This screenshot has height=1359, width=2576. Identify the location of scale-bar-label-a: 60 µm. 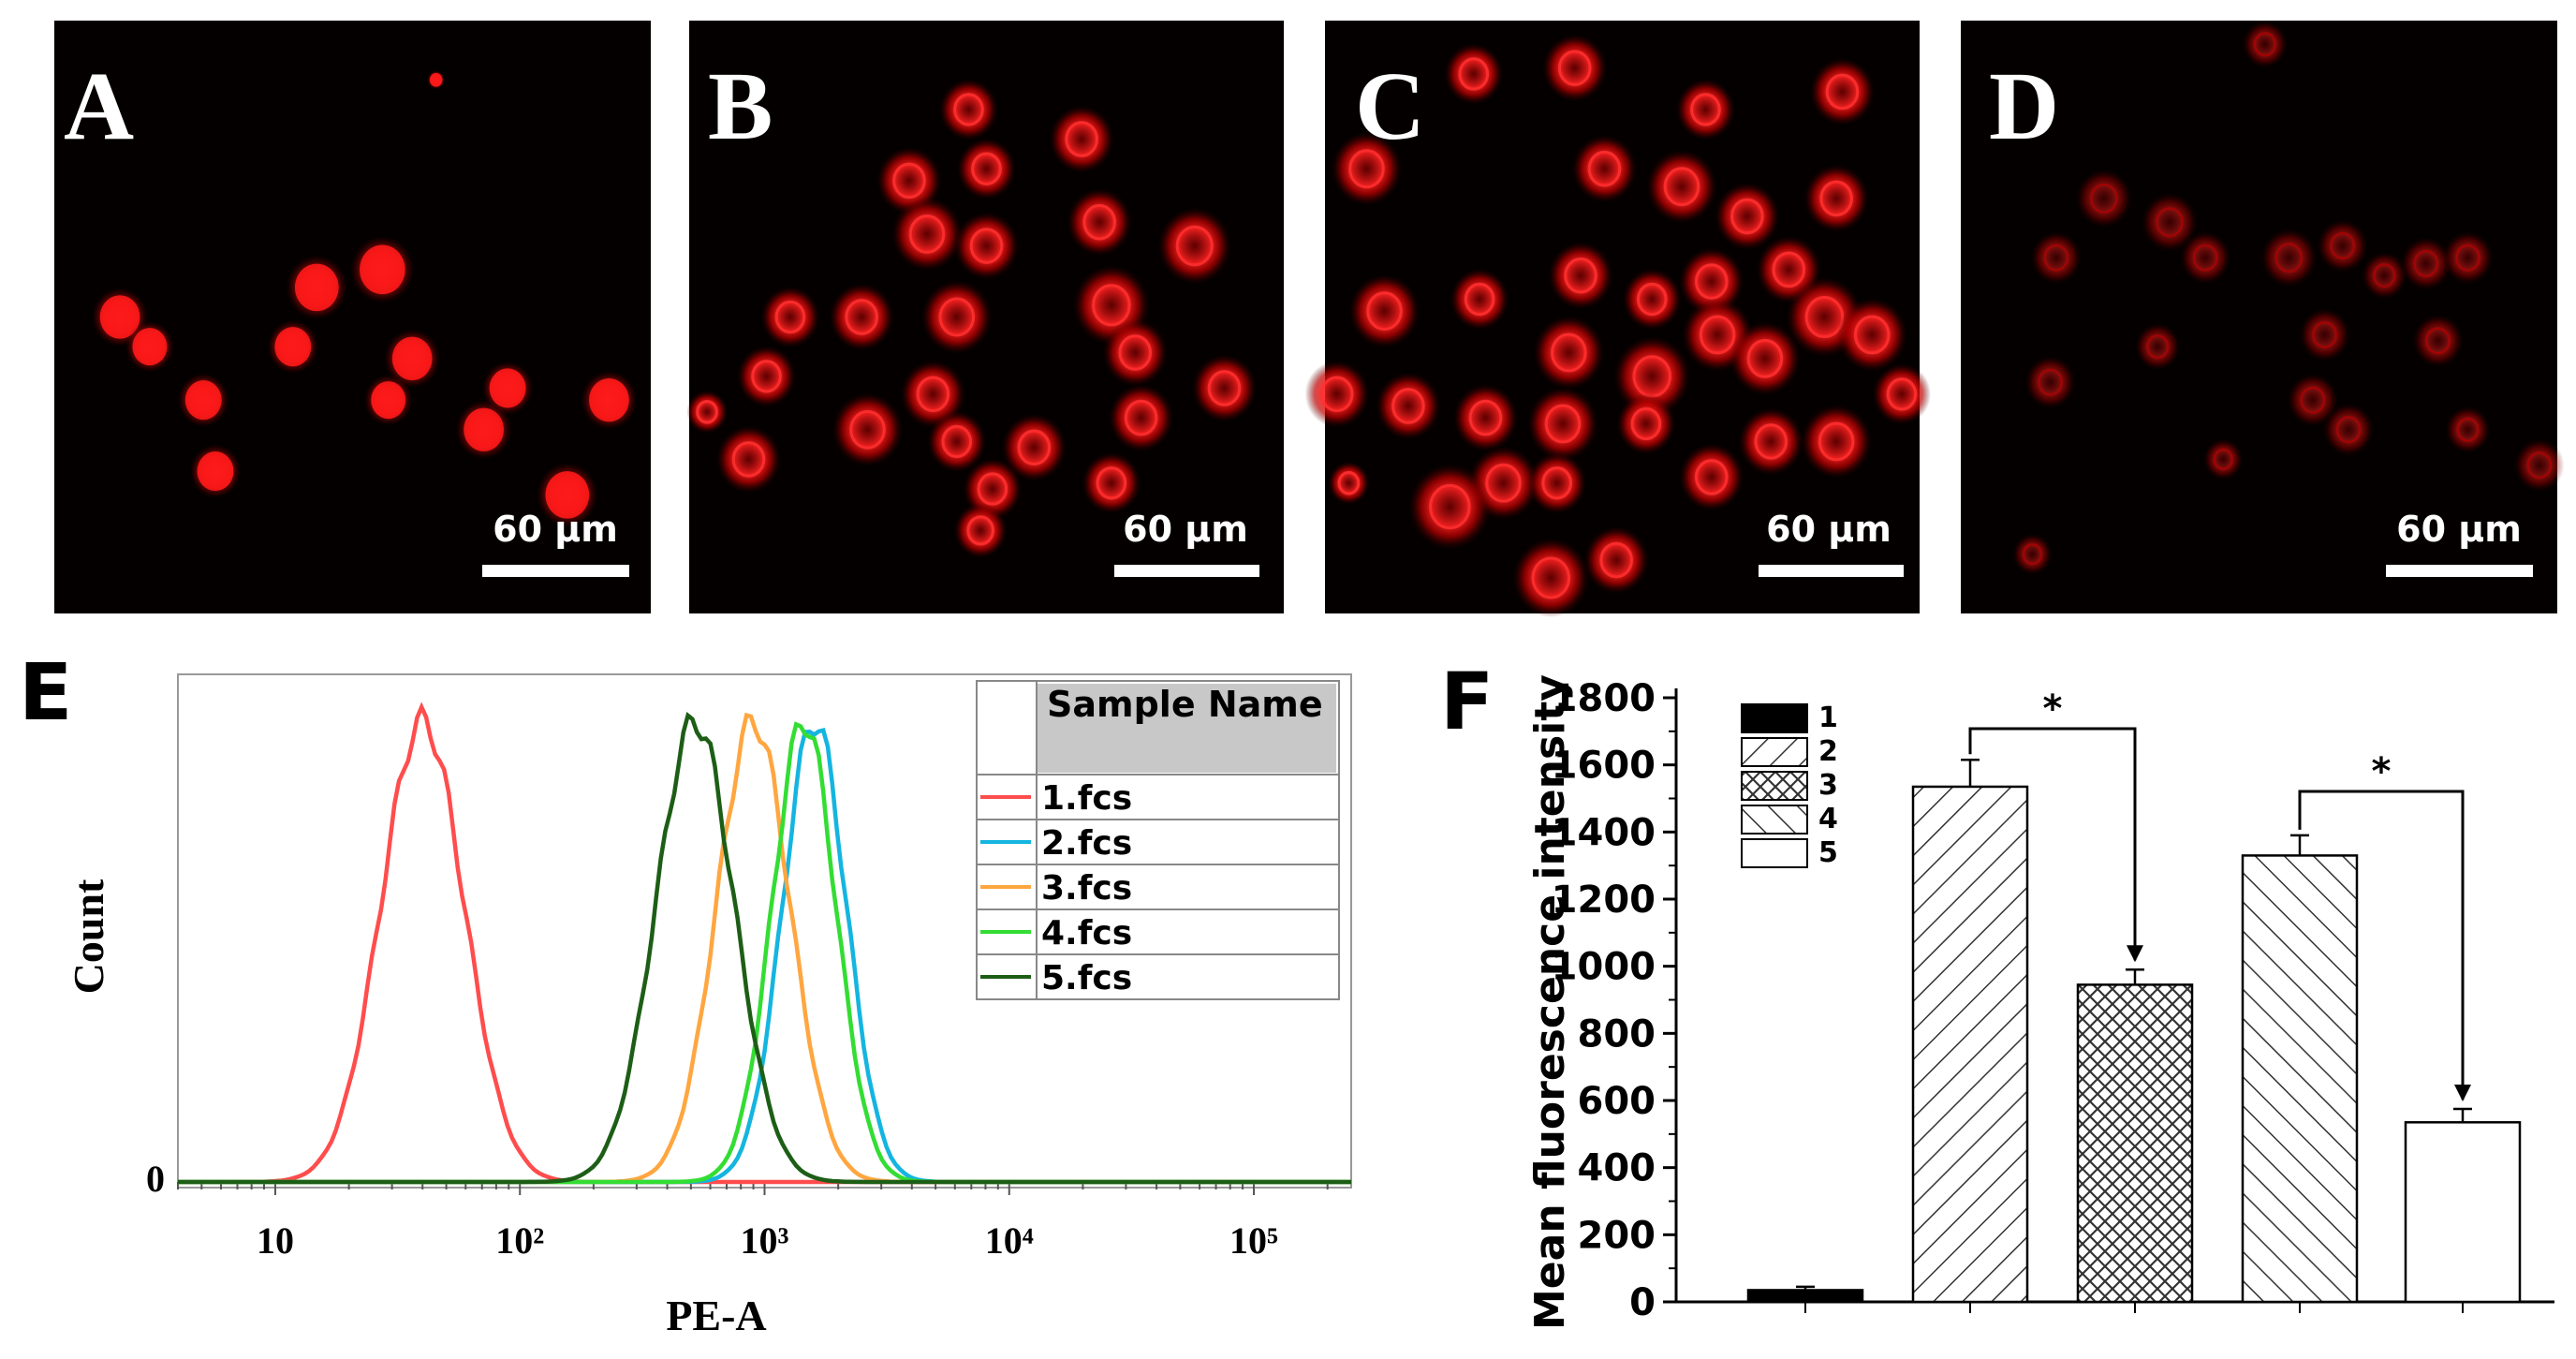
(555, 529).